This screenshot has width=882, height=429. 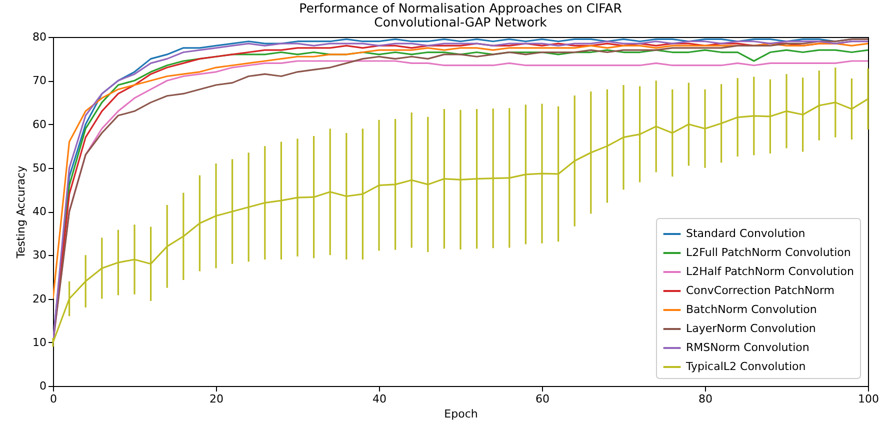 What do you see at coordinates (39, 299) in the screenshot?
I see `y-tick-label: 20` at bounding box center [39, 299].